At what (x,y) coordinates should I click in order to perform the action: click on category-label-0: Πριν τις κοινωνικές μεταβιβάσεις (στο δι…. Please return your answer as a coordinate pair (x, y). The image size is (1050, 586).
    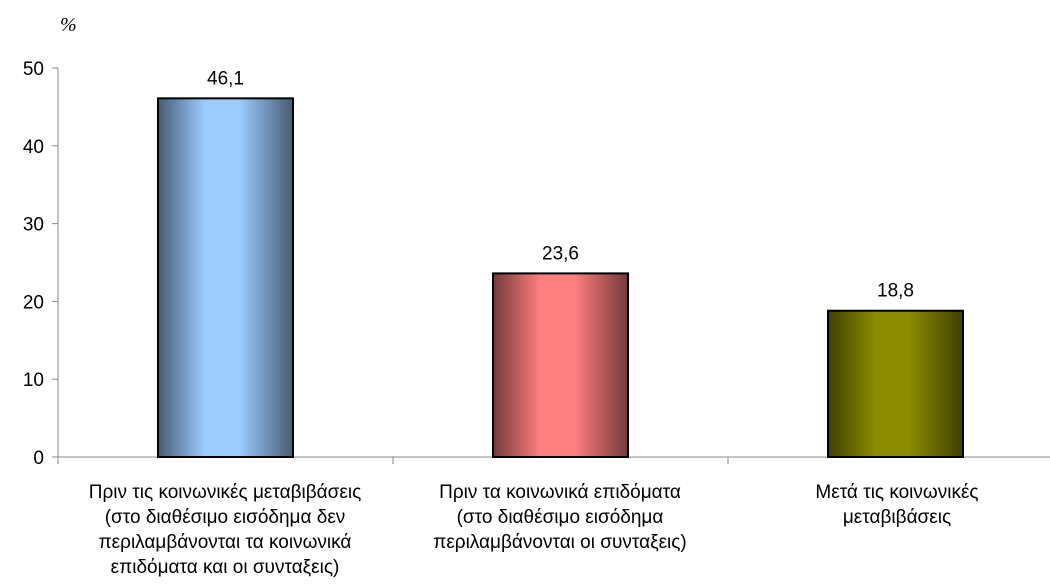
    Looking at the image, I should click on (225, 530).